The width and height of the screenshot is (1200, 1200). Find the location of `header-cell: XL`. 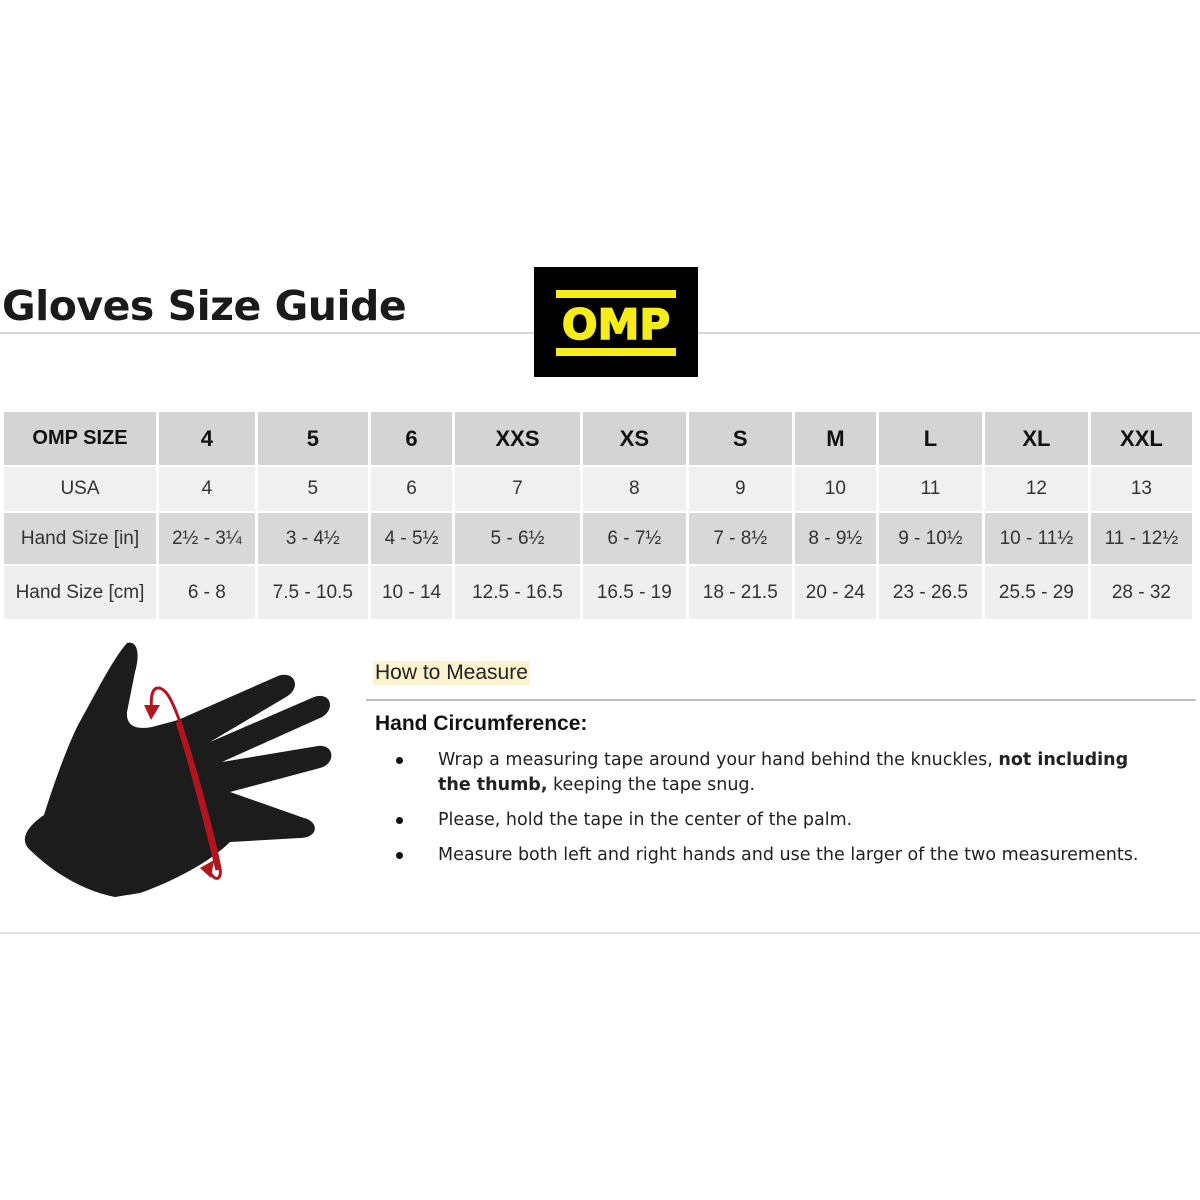

header-cell: XL is located at coordinates (1036, 438).